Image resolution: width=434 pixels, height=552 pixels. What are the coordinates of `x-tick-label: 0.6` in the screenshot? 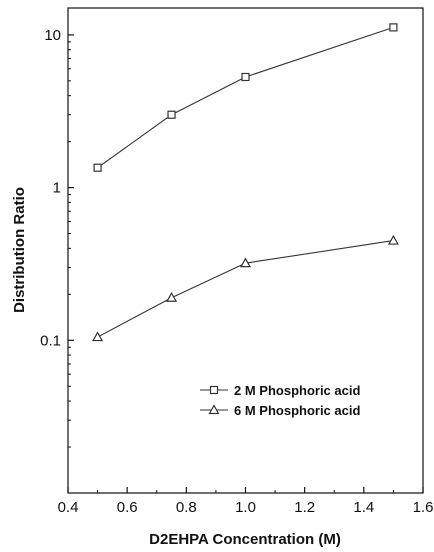 It's located at (127, 507).